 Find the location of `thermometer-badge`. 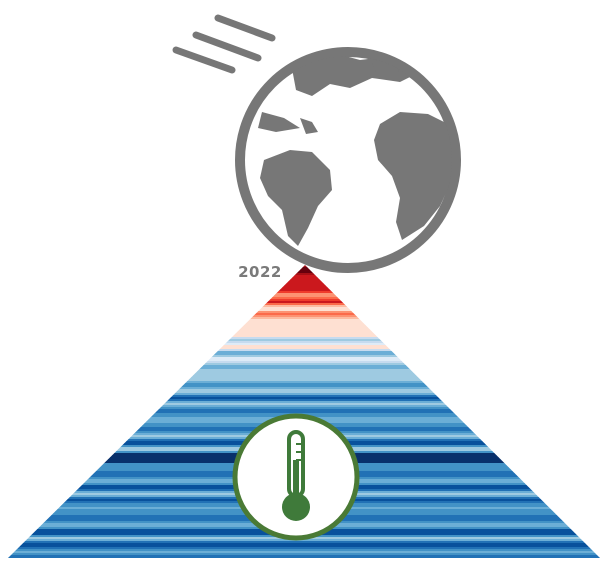

thermometer-badge is located at coordinates (296, 477).